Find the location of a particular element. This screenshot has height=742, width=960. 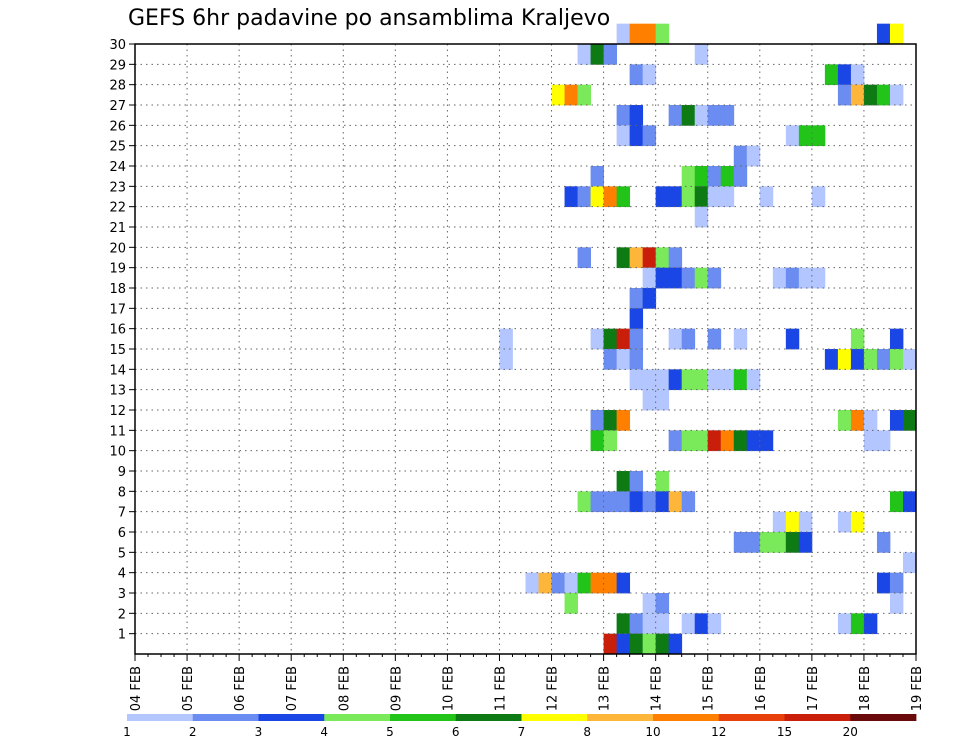

y-tick-label: 19 is located at coordinates (117, 269).